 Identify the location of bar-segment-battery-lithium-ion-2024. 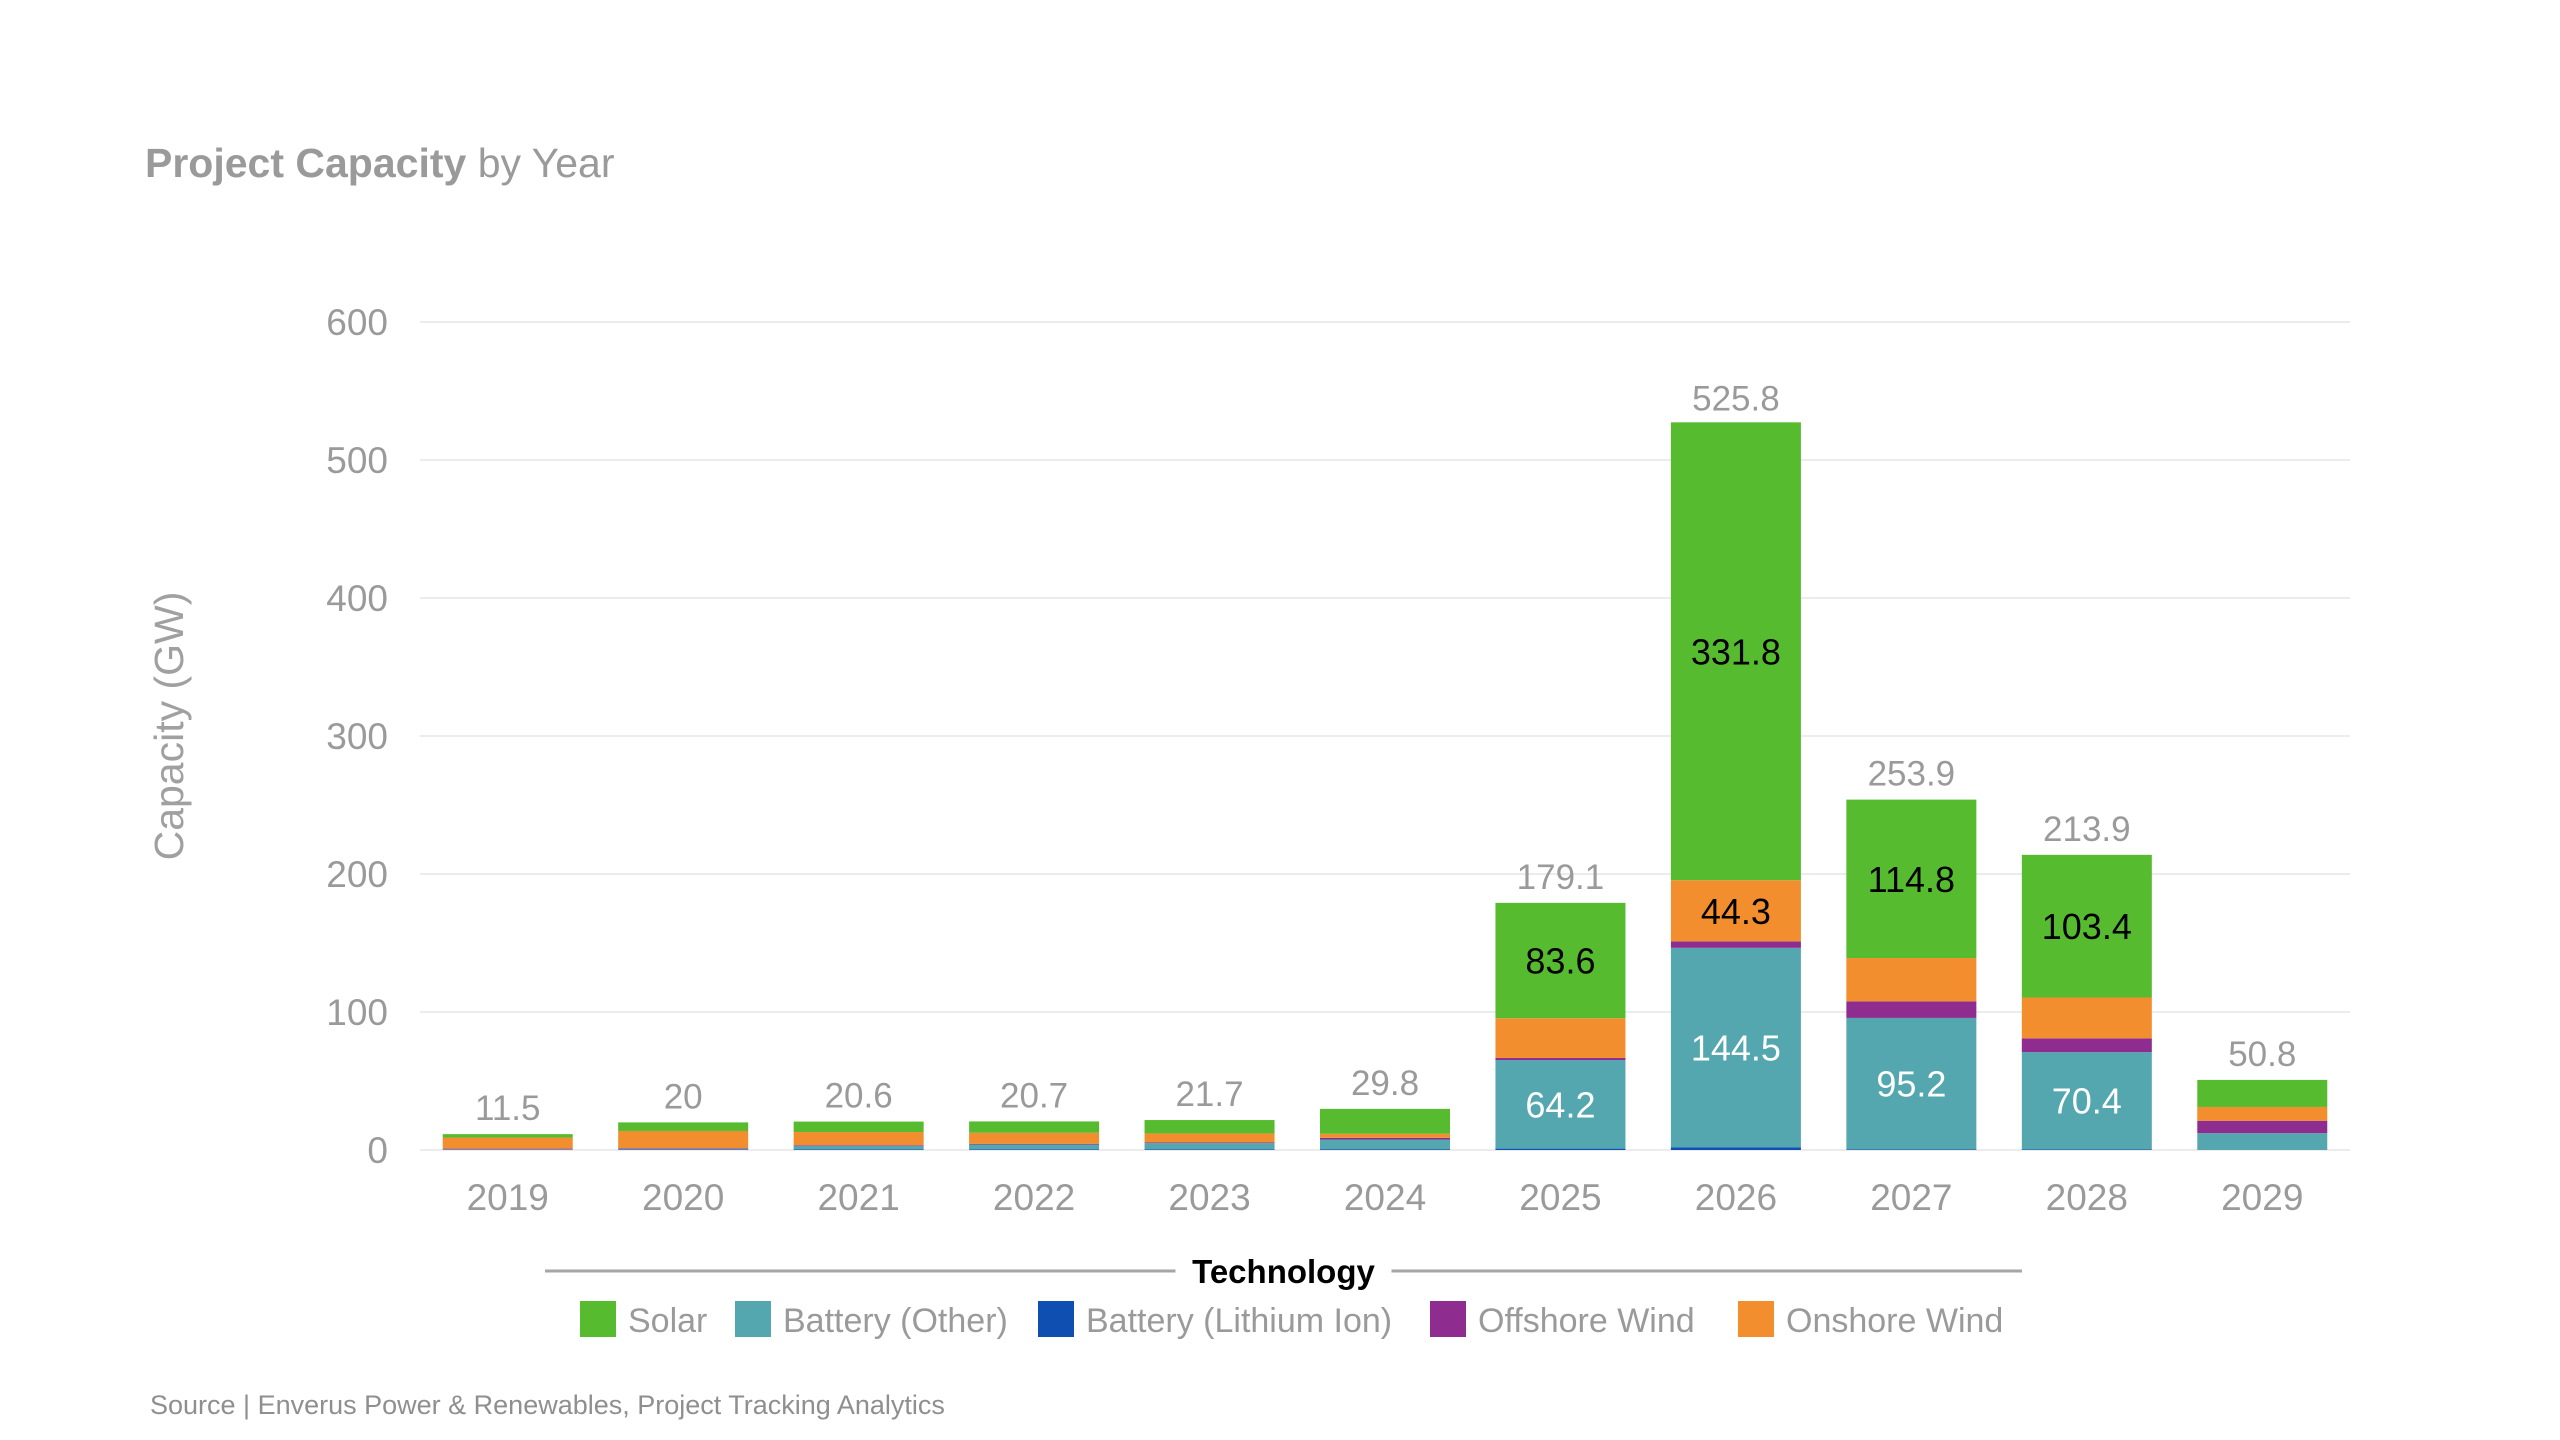
(1385, 1149).